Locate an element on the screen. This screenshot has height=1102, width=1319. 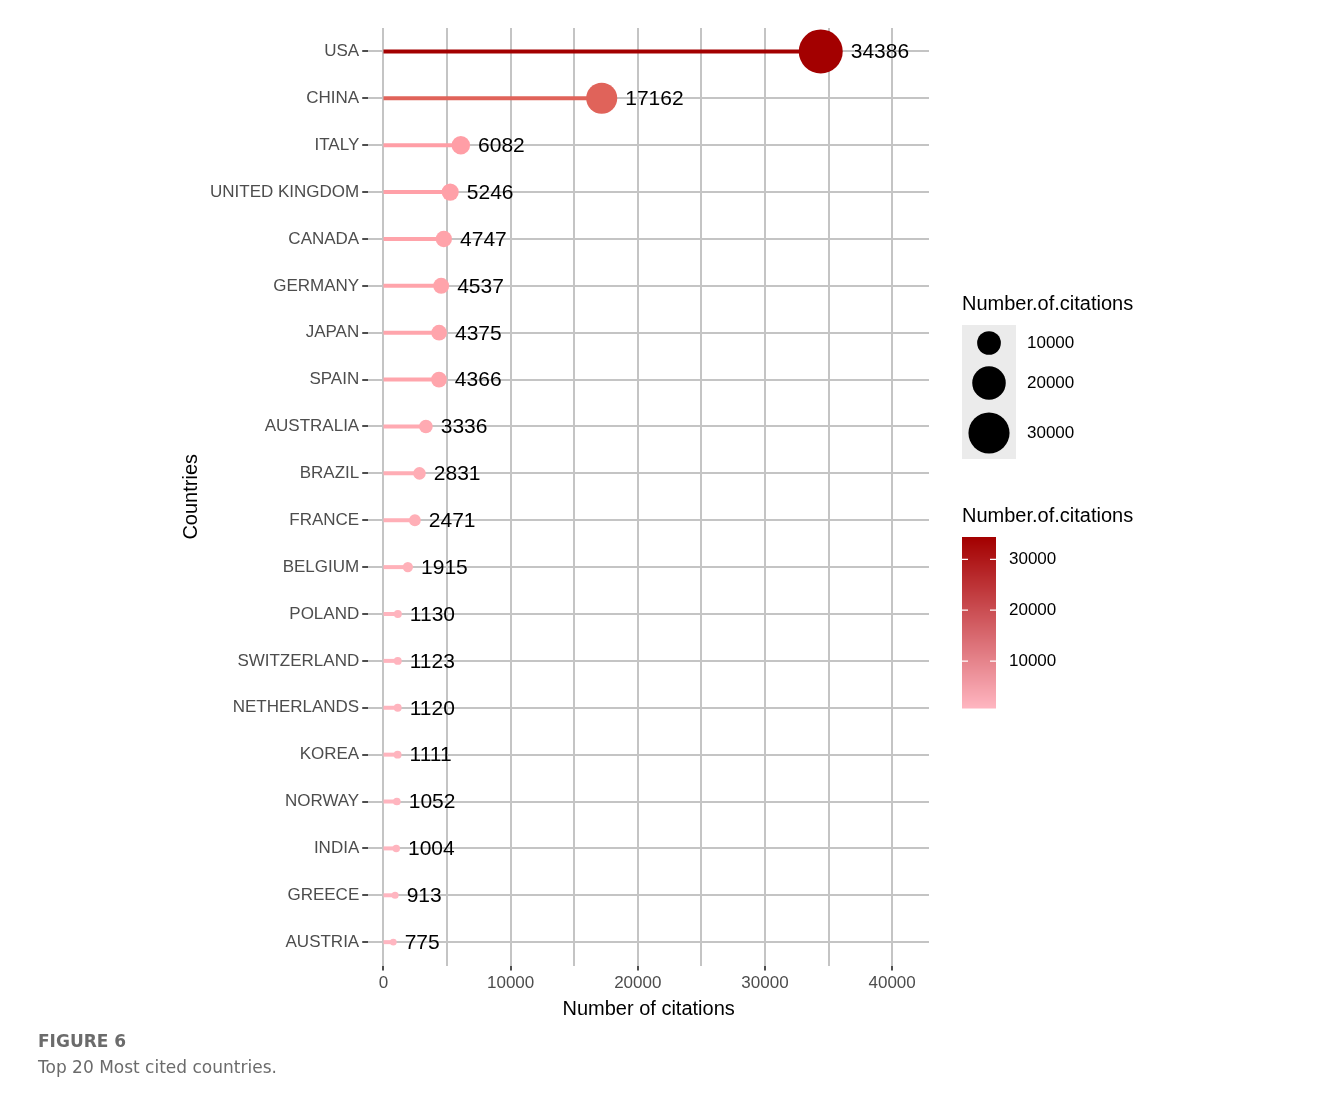
y-tick-label: ITALY is located at coordinates (337, 144).